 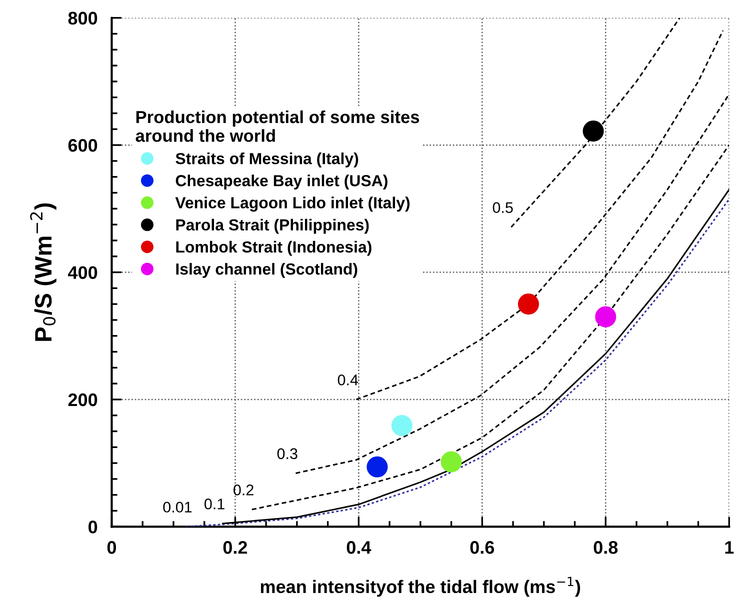 What do you see at coordinates (282, 182) in the screenshot?
I see `legend-label: Chesapeake Bay inlet (USA)` at bounding box center [282, 182].